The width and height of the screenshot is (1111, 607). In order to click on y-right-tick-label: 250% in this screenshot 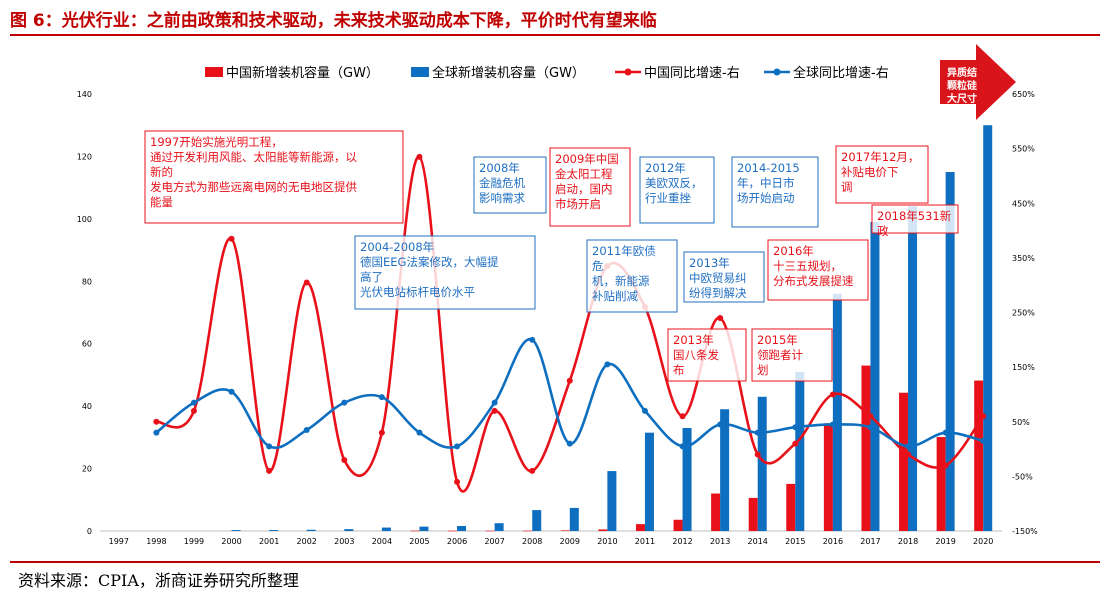, I will do `click(1023, 313)`.